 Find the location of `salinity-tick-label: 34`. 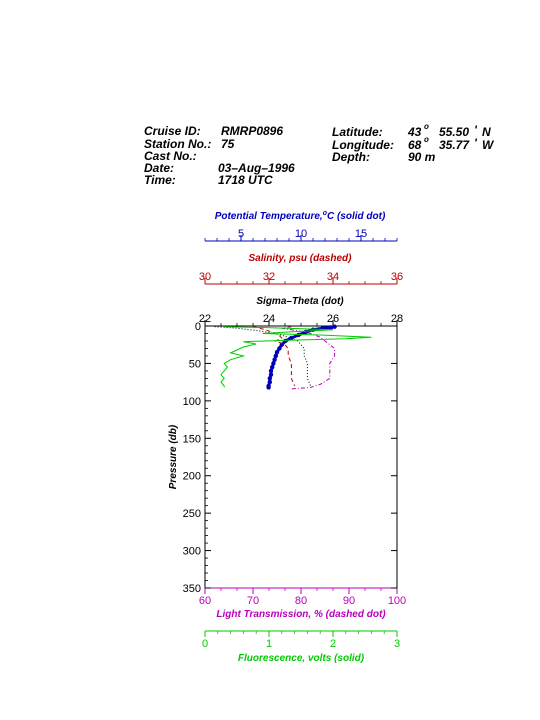

salinity-tick-label: 34 is located at coordinates (333, 277).